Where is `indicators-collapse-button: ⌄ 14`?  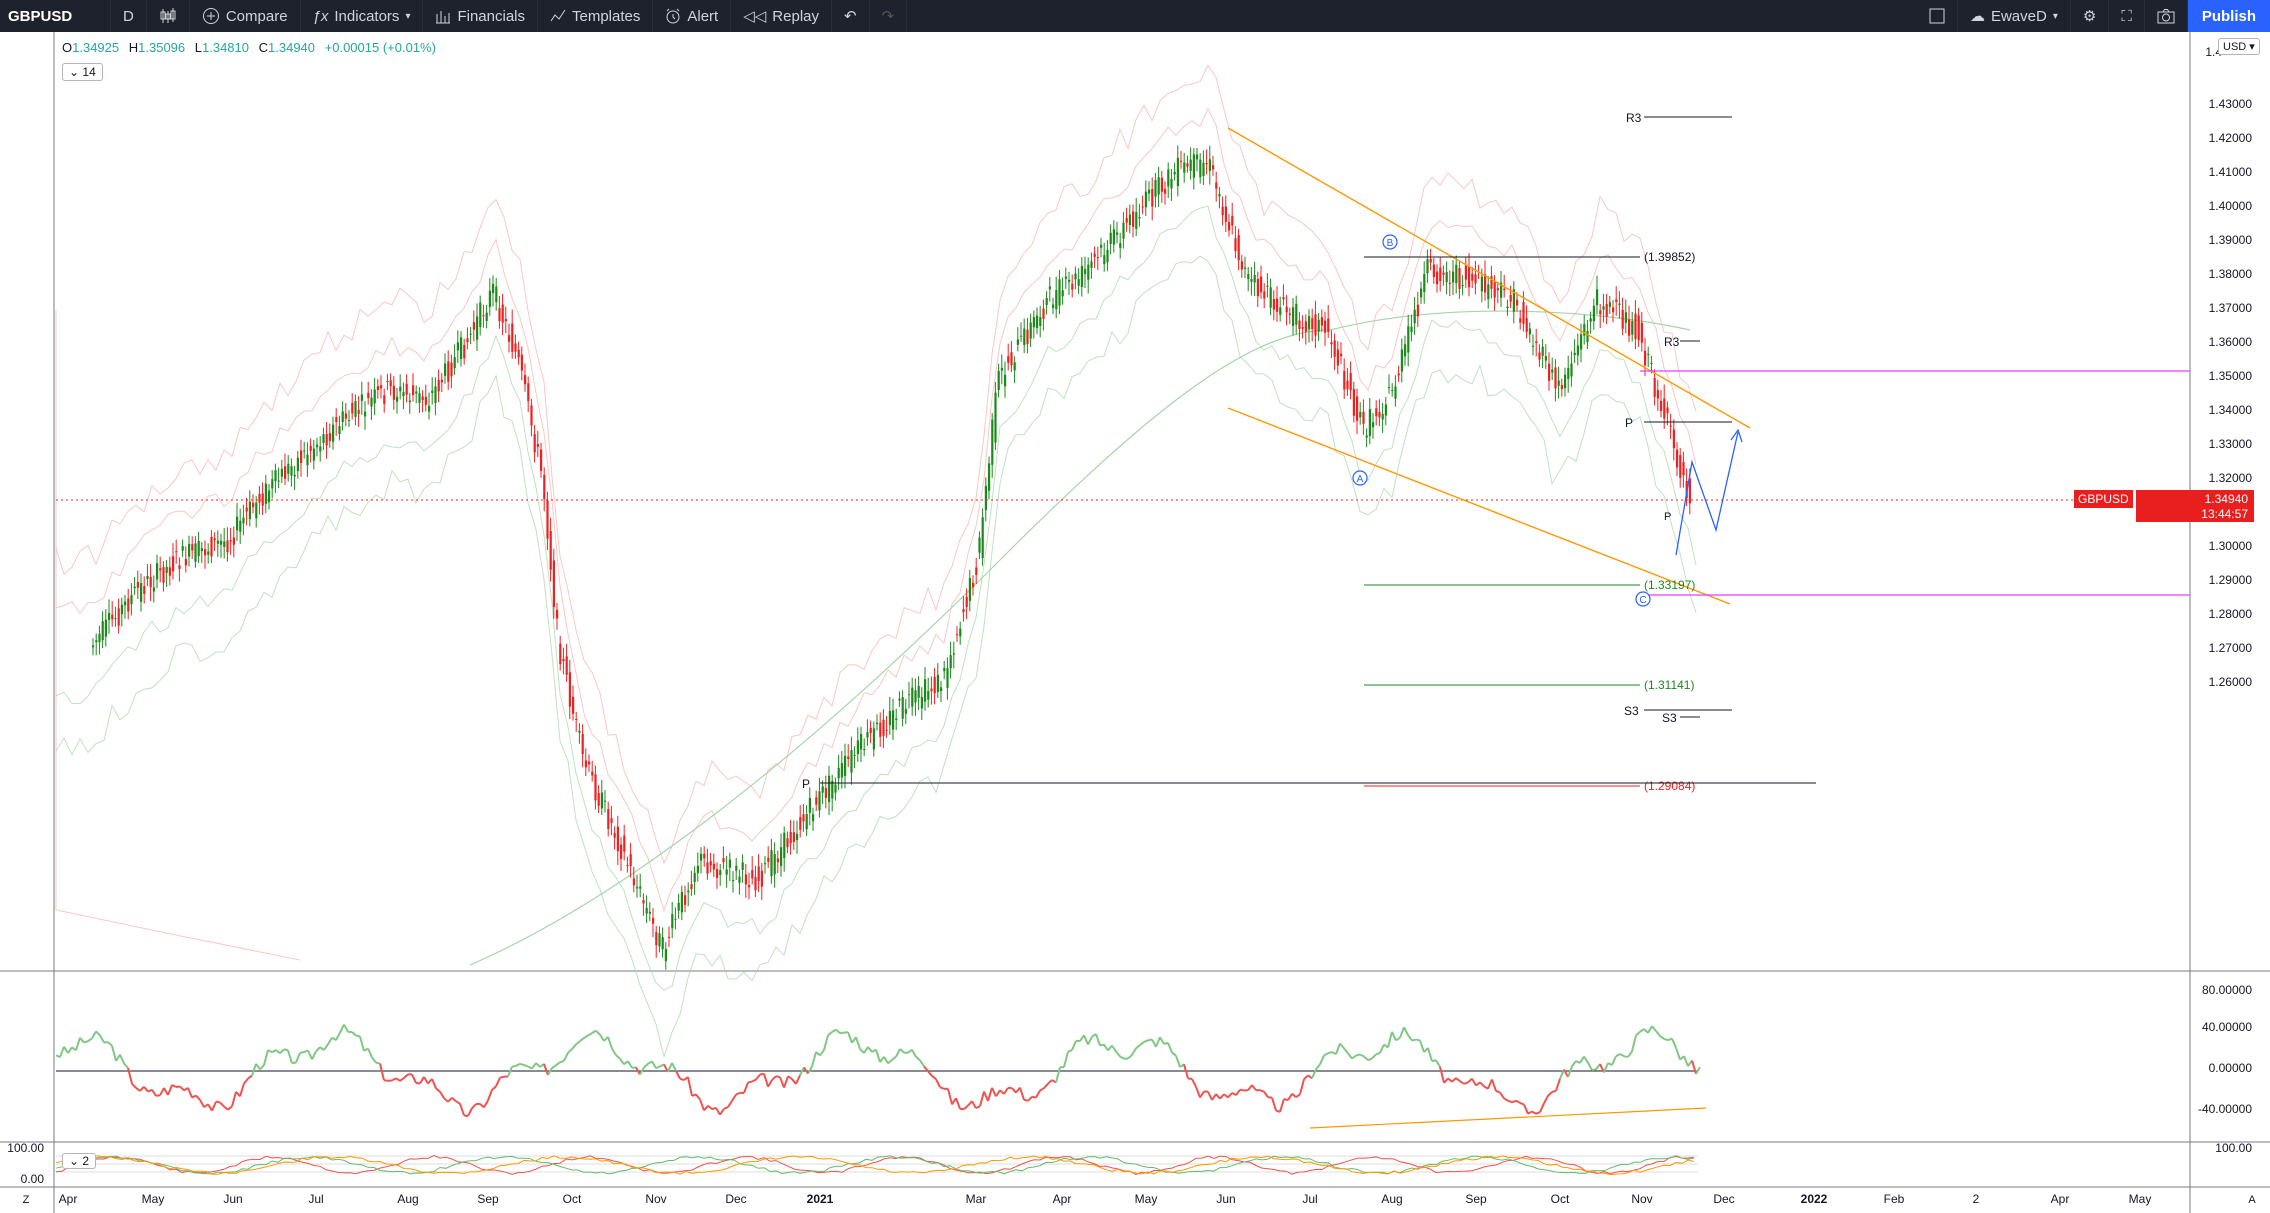
indicators-collapse-button: ⌄ 14 is located at coordinates (82, 72).